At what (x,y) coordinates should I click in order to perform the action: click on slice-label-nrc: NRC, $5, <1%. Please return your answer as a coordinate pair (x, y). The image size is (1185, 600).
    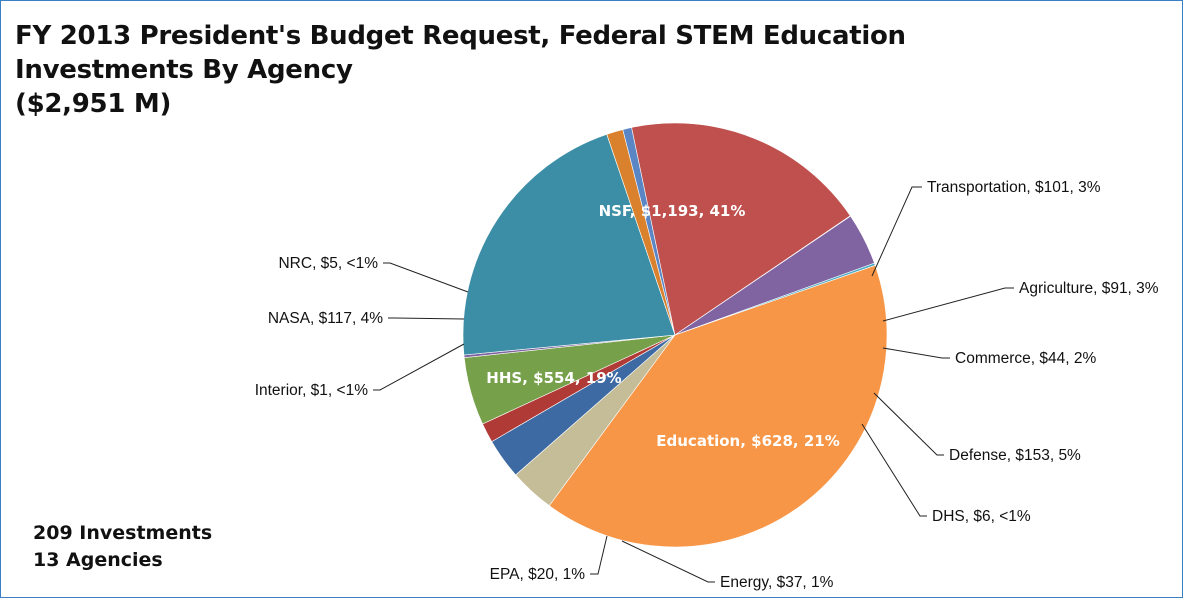
    Looking at the image, I should click on (328, 263).